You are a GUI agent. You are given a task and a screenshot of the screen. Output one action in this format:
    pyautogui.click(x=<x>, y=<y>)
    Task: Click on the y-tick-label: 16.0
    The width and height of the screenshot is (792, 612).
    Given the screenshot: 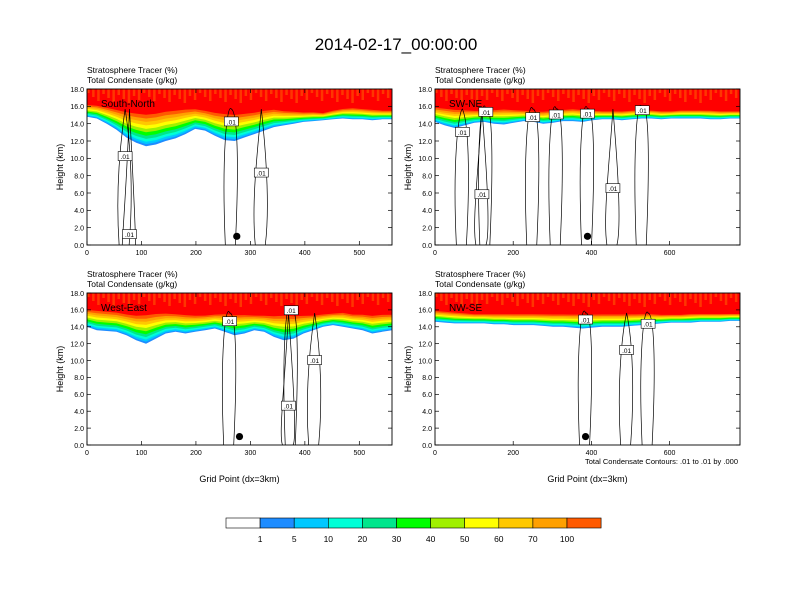 What is the action you would take?
    pyautogui.click(x=77, y=311)
    